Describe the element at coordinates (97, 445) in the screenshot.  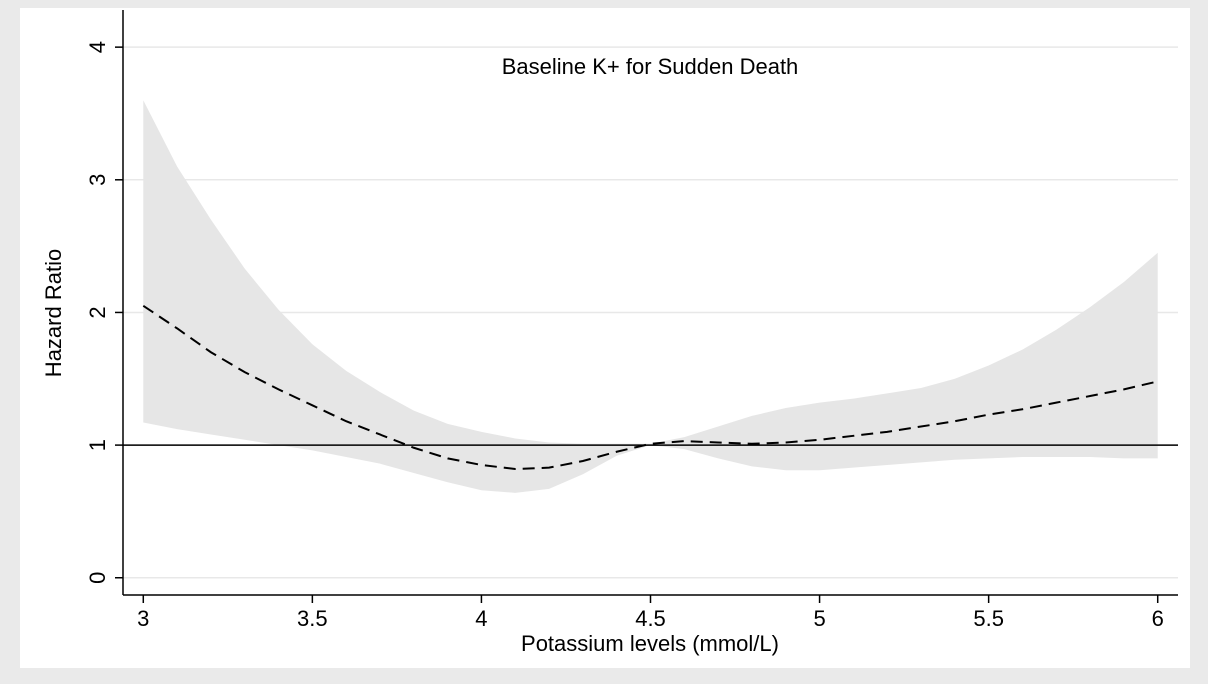
I see `y-tick-label: 1` at that location.